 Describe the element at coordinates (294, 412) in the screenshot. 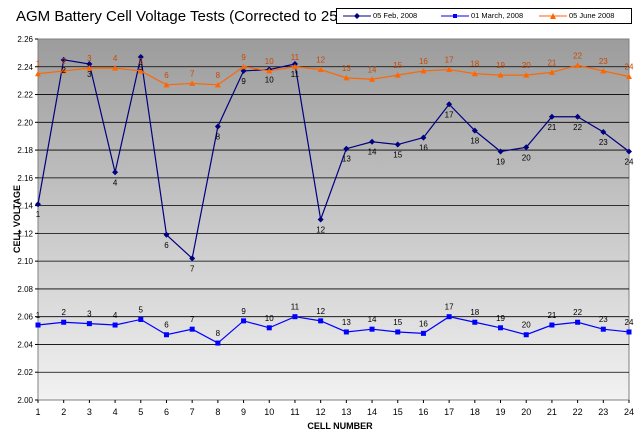

I see `x-tick-label: 11` at that location.